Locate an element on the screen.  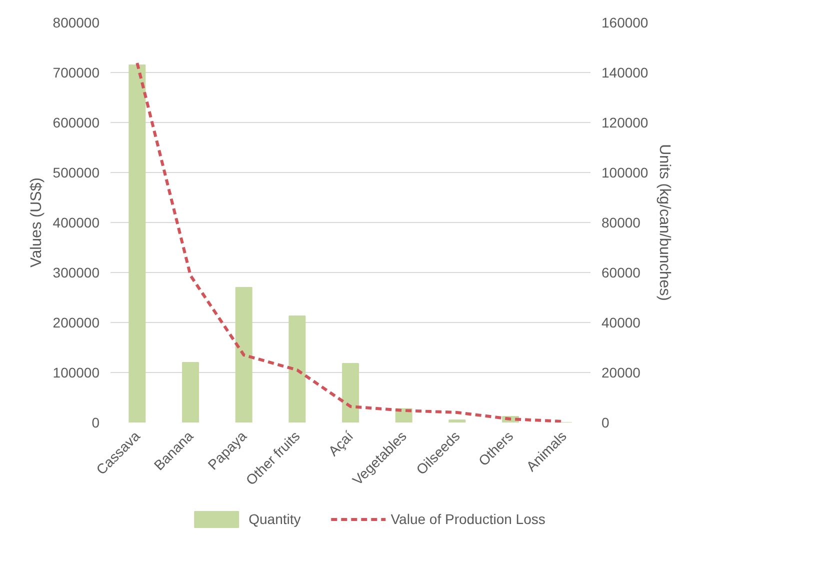
y2-axis-title: Units (kg/can/bunches) is located at coordinates (665, 222).